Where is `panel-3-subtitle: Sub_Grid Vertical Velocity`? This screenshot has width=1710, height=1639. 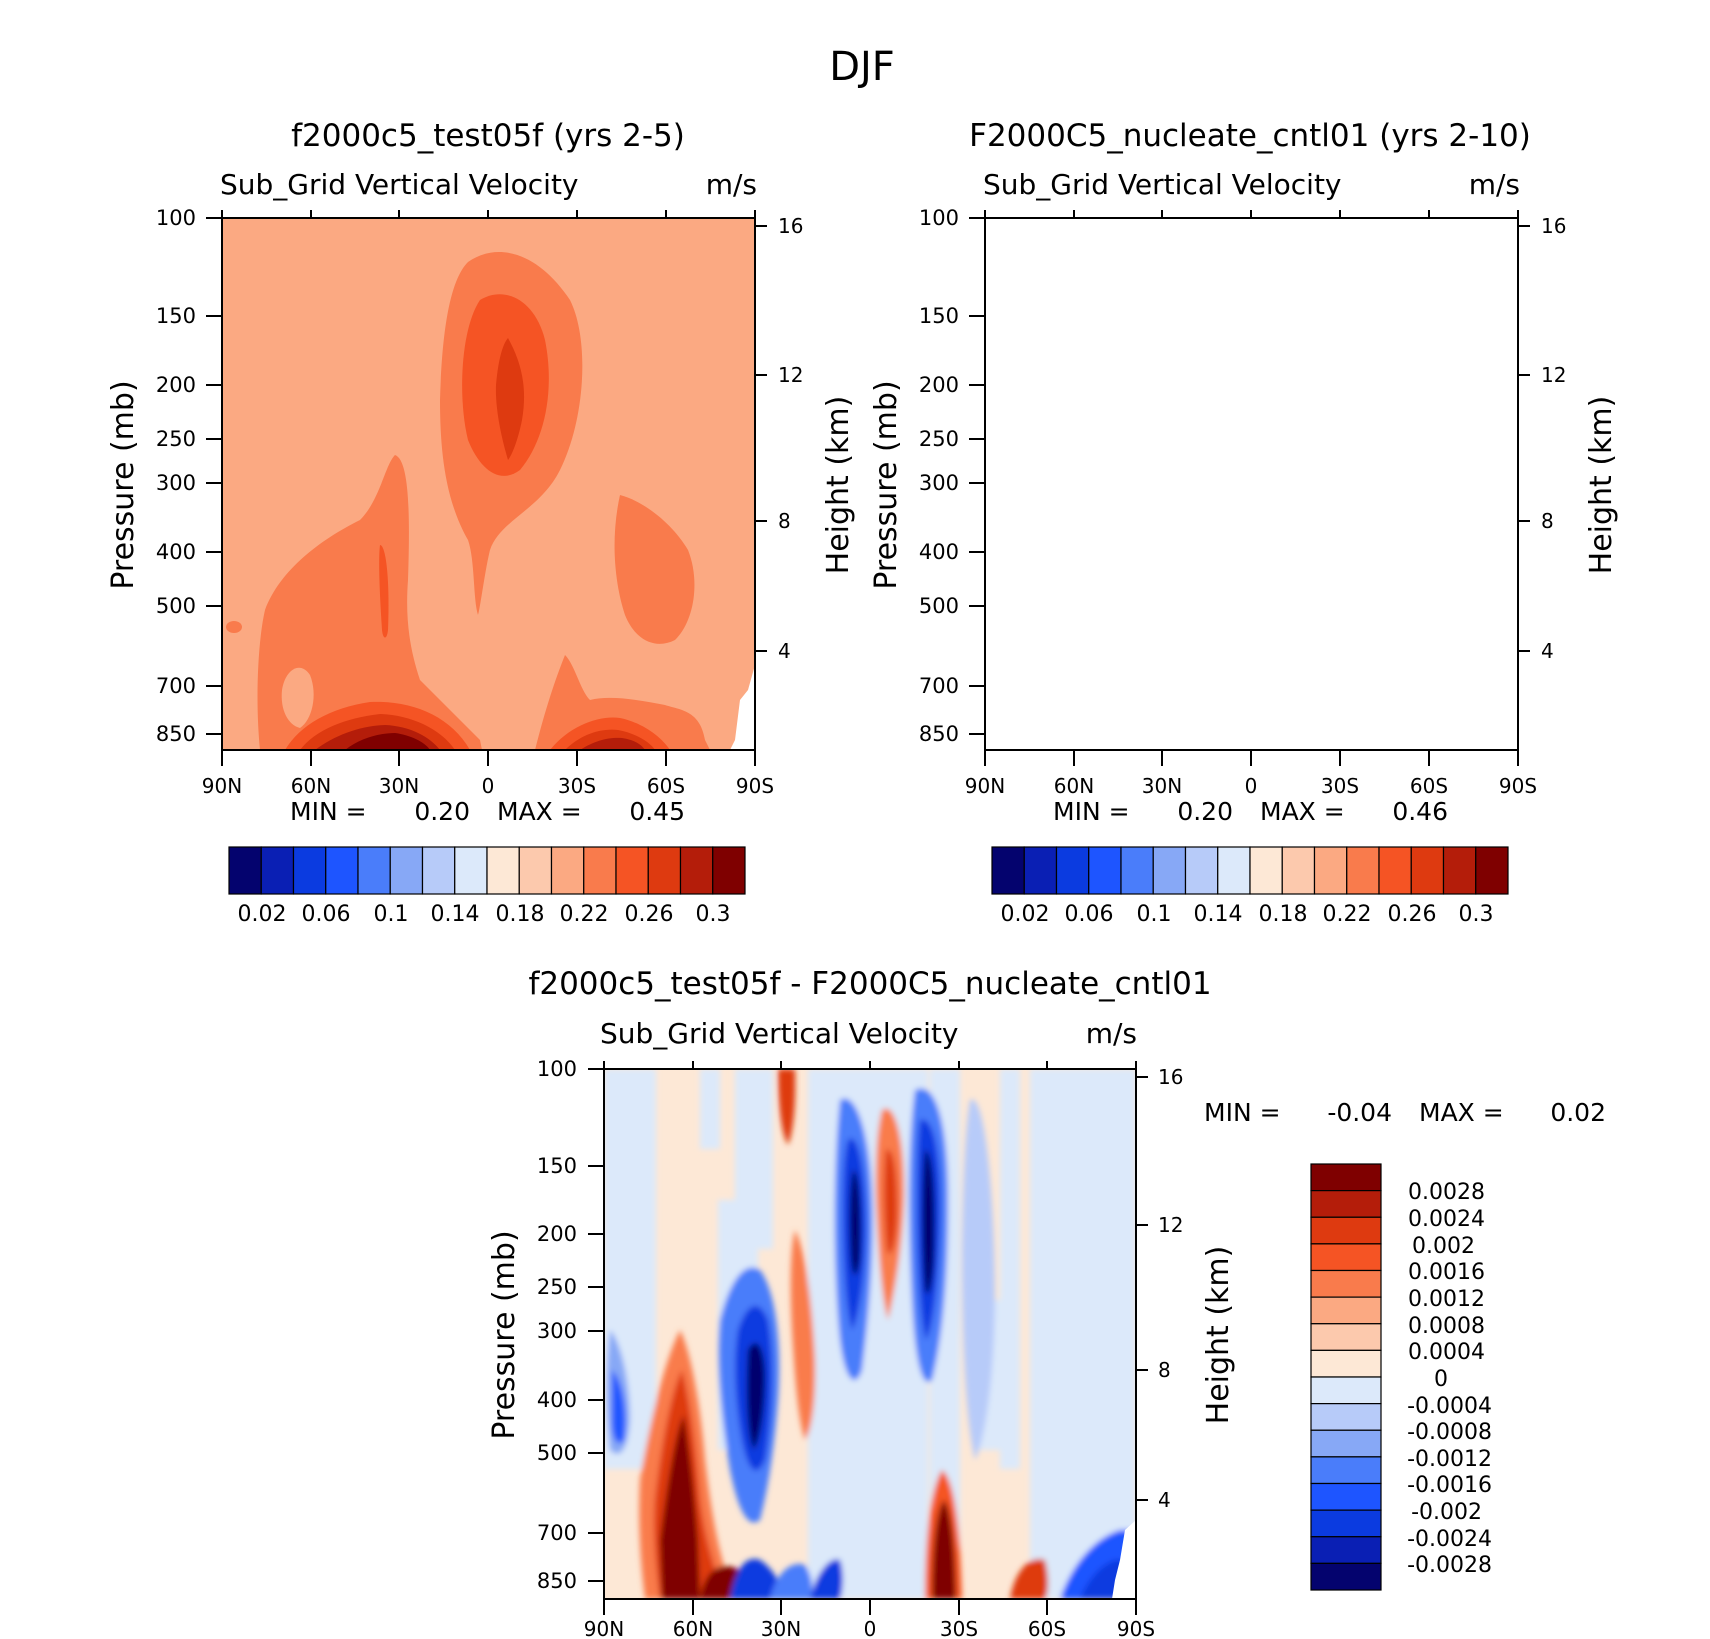
panel-3-subtitle: Sub_Grid Vertical Velocity is located at coordinates (779, 1033).